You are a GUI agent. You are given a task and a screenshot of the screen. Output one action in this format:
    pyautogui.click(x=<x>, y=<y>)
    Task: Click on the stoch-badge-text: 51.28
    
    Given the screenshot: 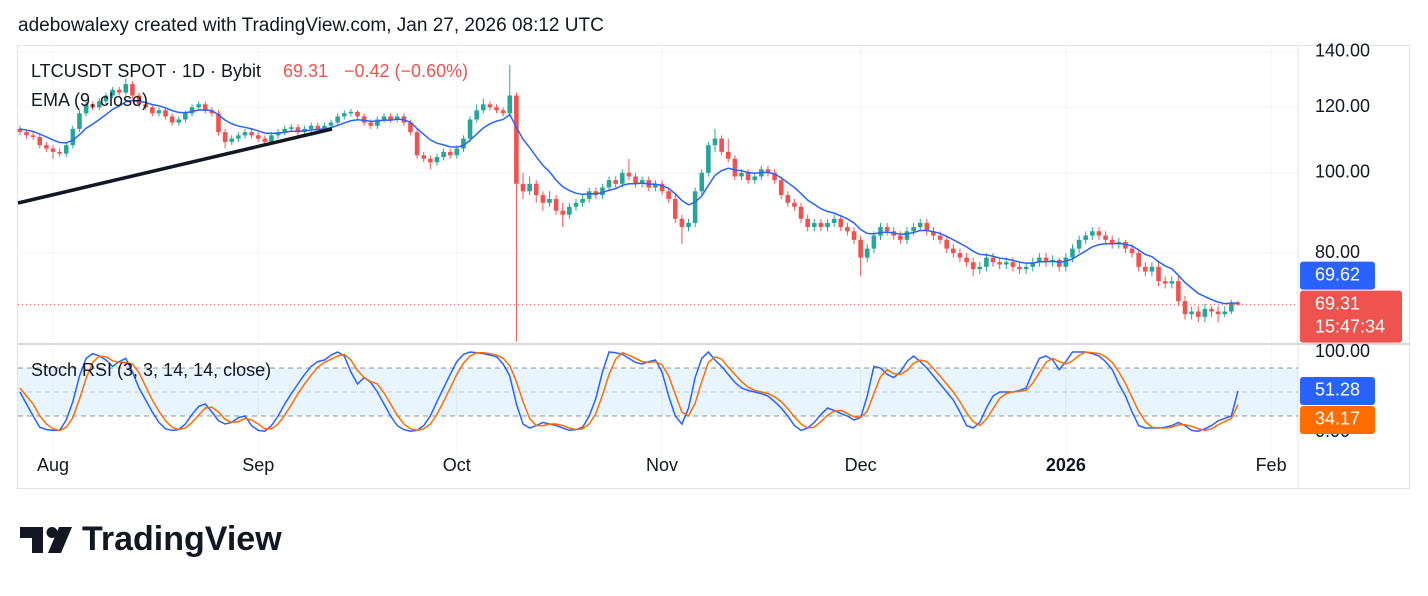 What is the action you would take?
    pyautogui.click(x=1337, y=390)
    